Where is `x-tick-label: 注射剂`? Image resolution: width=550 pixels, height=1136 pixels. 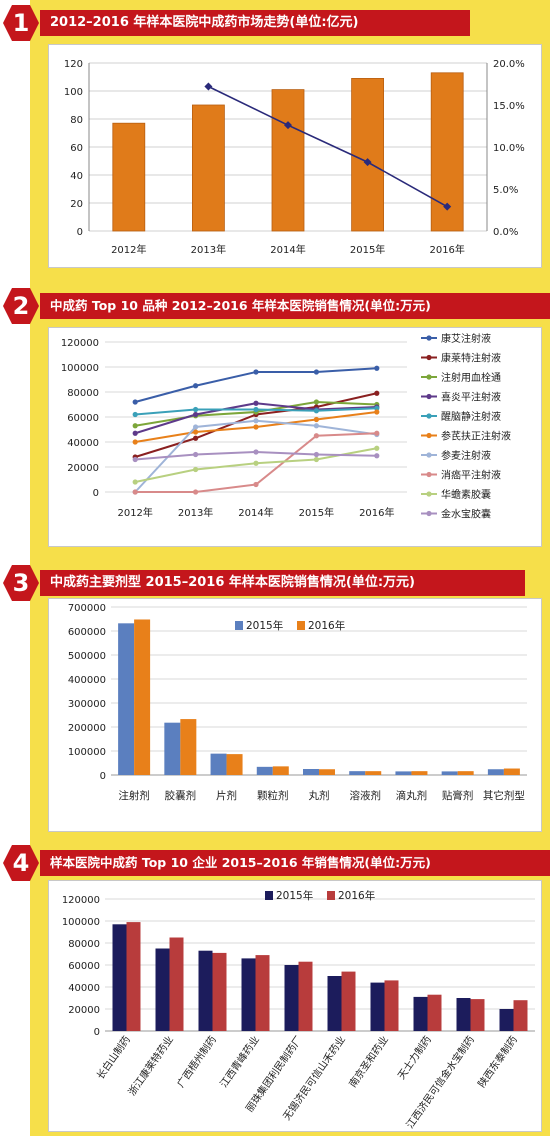
x-tick-label: 注射剂 is located at coordinates (134, 795).